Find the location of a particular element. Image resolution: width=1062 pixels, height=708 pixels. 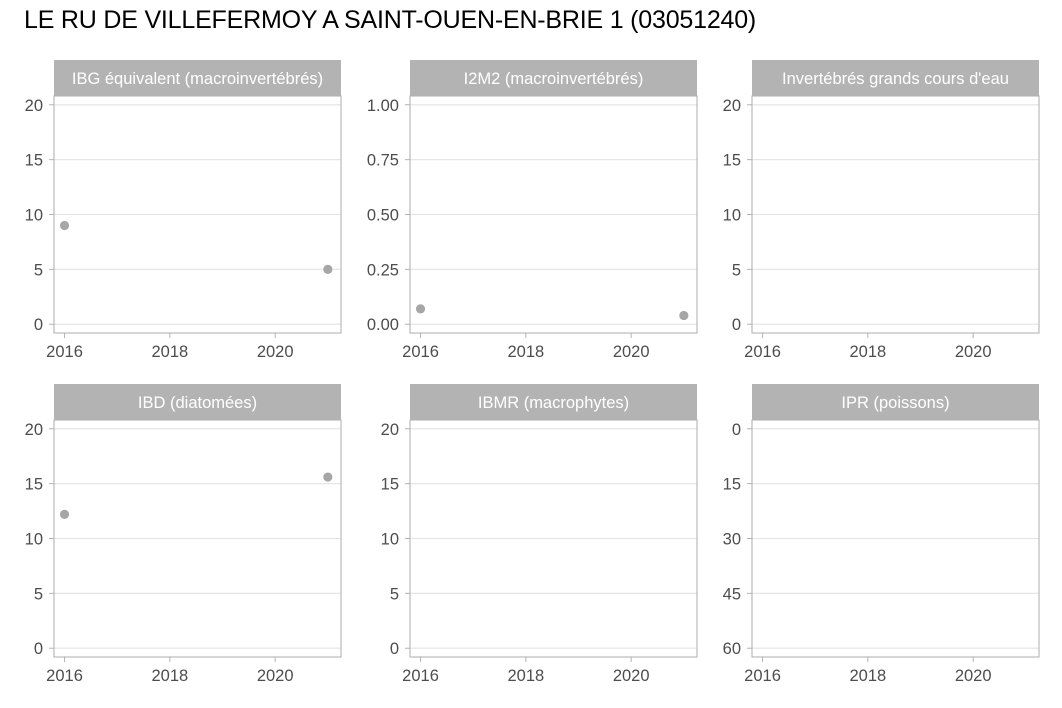

y-tick-label: 45 is located at coordinates (732, 594).